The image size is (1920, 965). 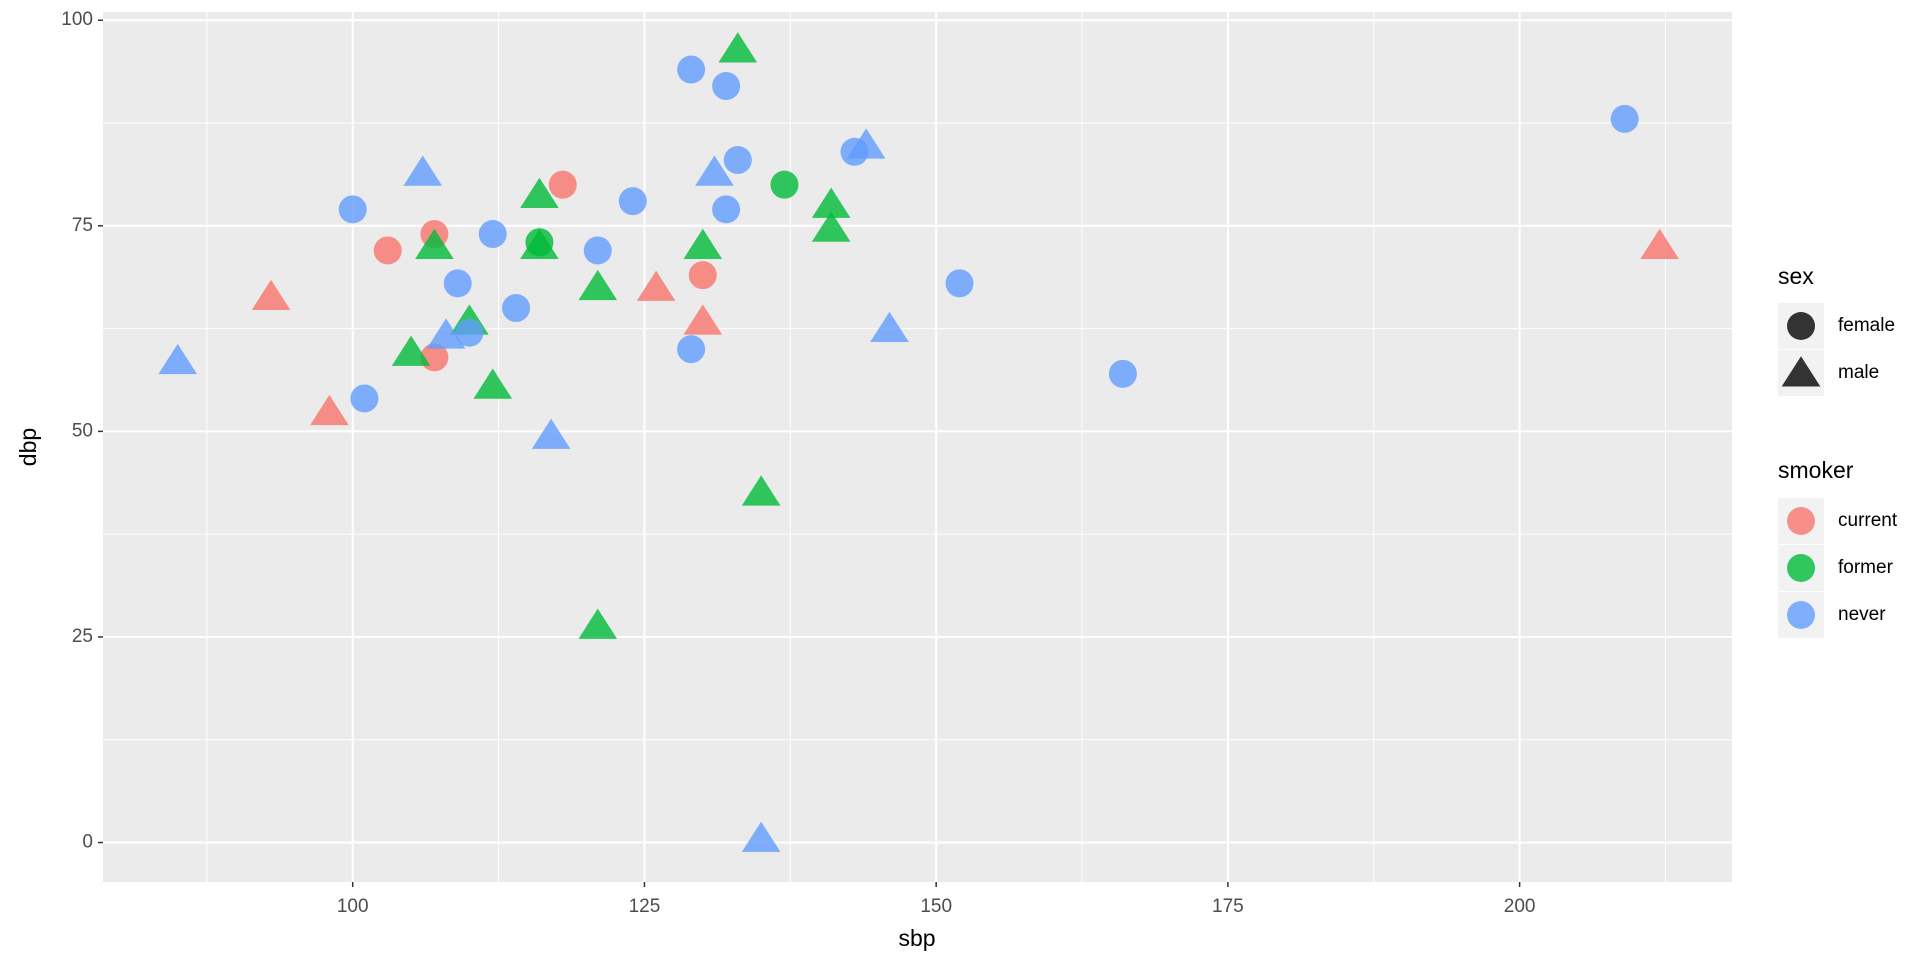 I want to click on legend-label: never, so click(x=1862, y=614).